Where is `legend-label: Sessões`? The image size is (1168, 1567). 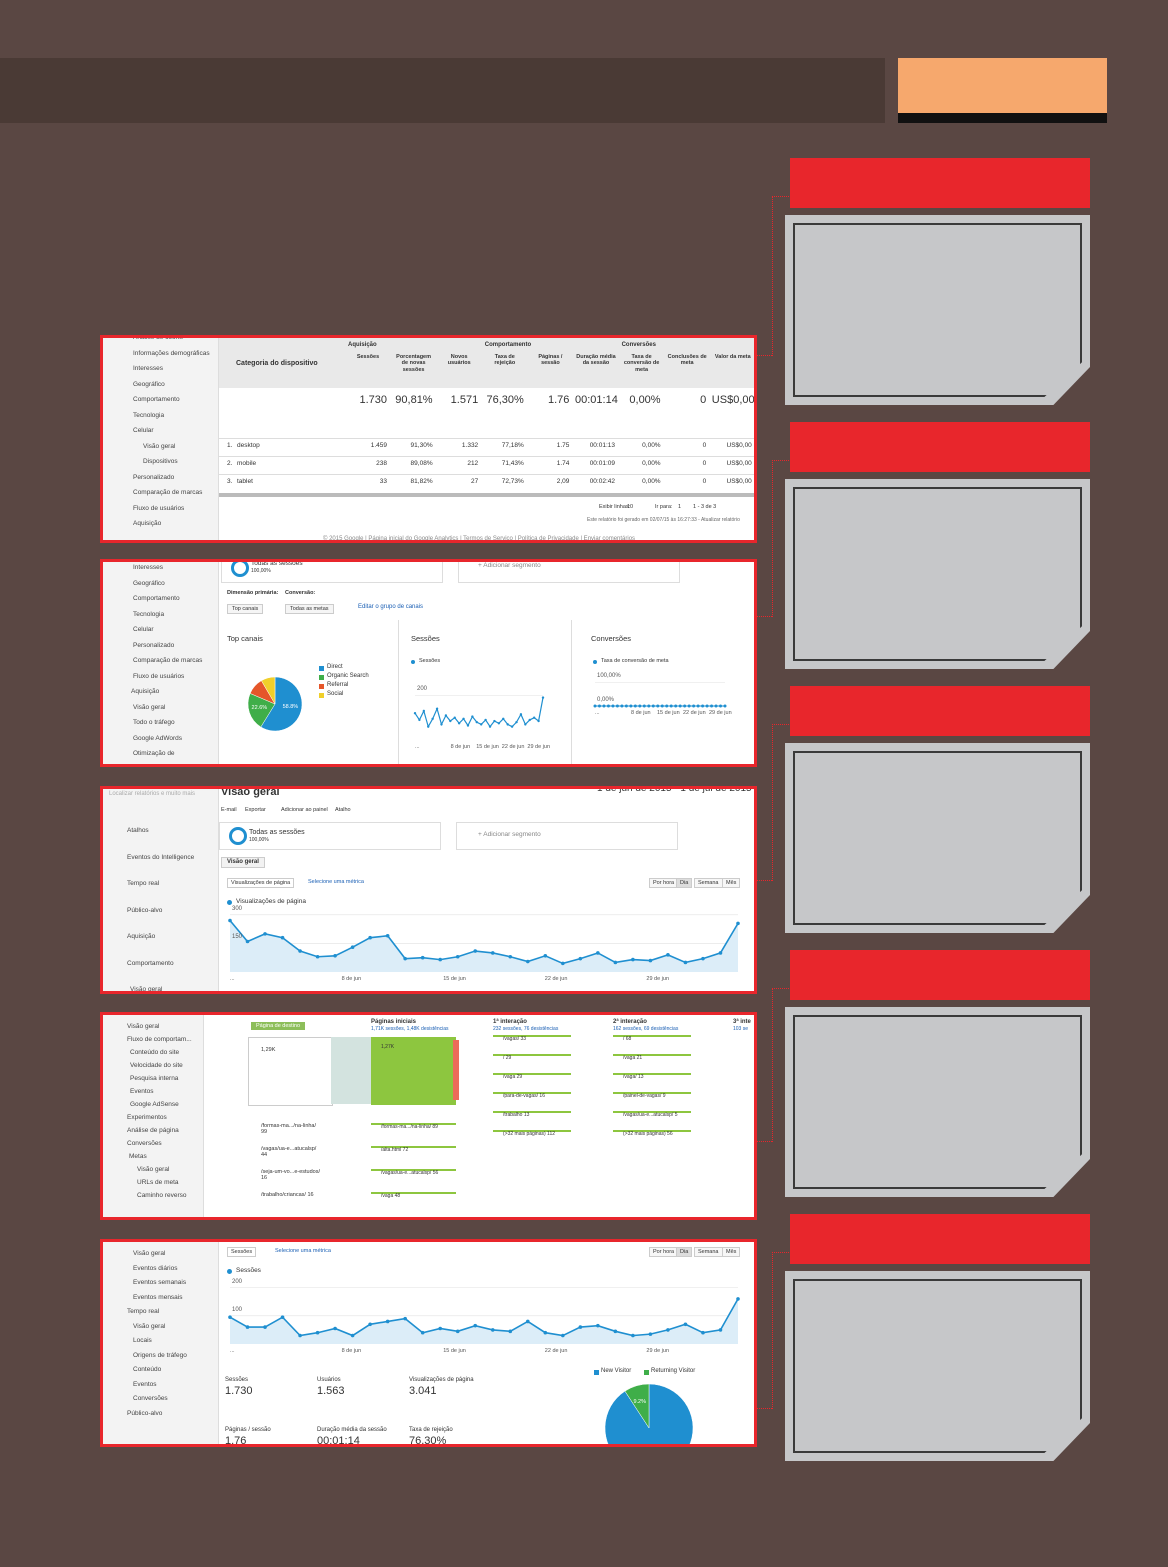 legend-label: Sessões is located at coordinates (430, 661).